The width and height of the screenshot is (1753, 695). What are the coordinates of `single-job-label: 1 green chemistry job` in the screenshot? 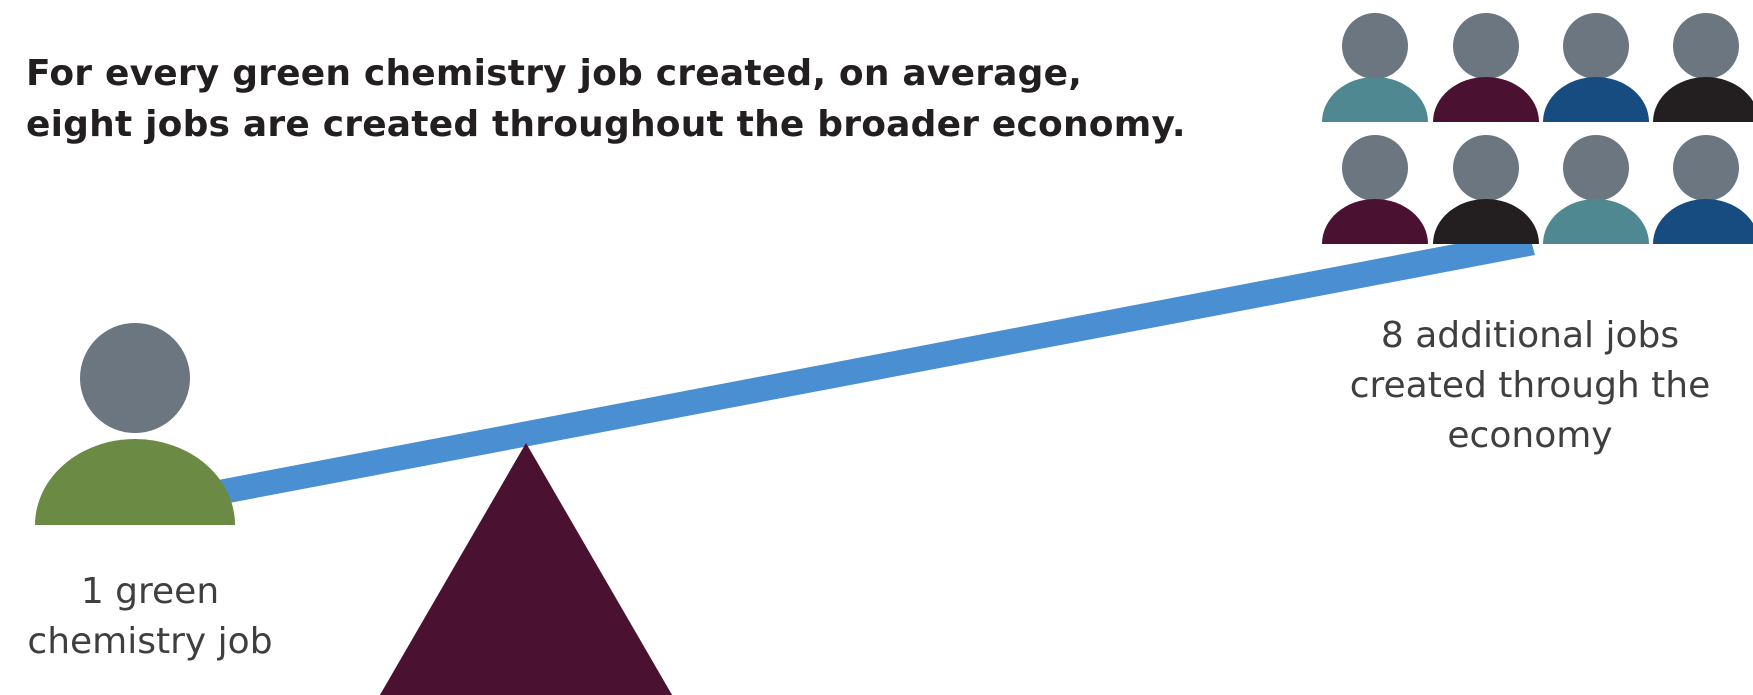 It's located at (150, 617).